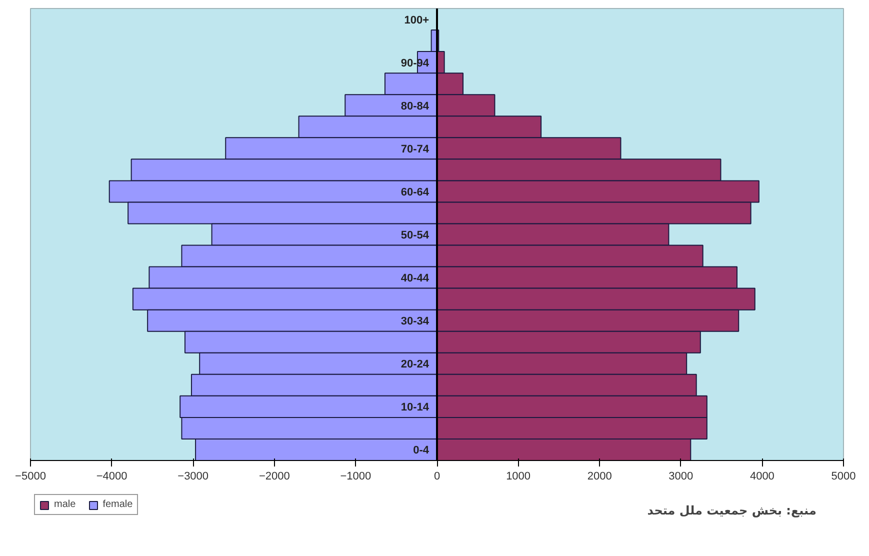  What do you see at coordinates (731, 511) in the screenshot?
I see `text: منبع: بخش جمعیت ملل متحد` at bounding box center [731, 511].